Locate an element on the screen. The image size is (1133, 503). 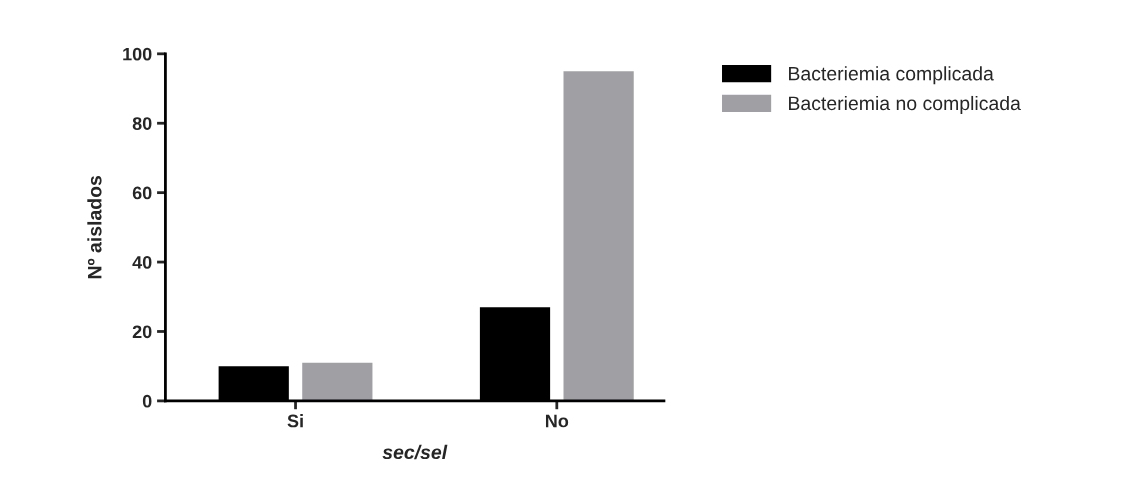
legend-label: Bacteriemia complicada is located at coordinates (891, 75).